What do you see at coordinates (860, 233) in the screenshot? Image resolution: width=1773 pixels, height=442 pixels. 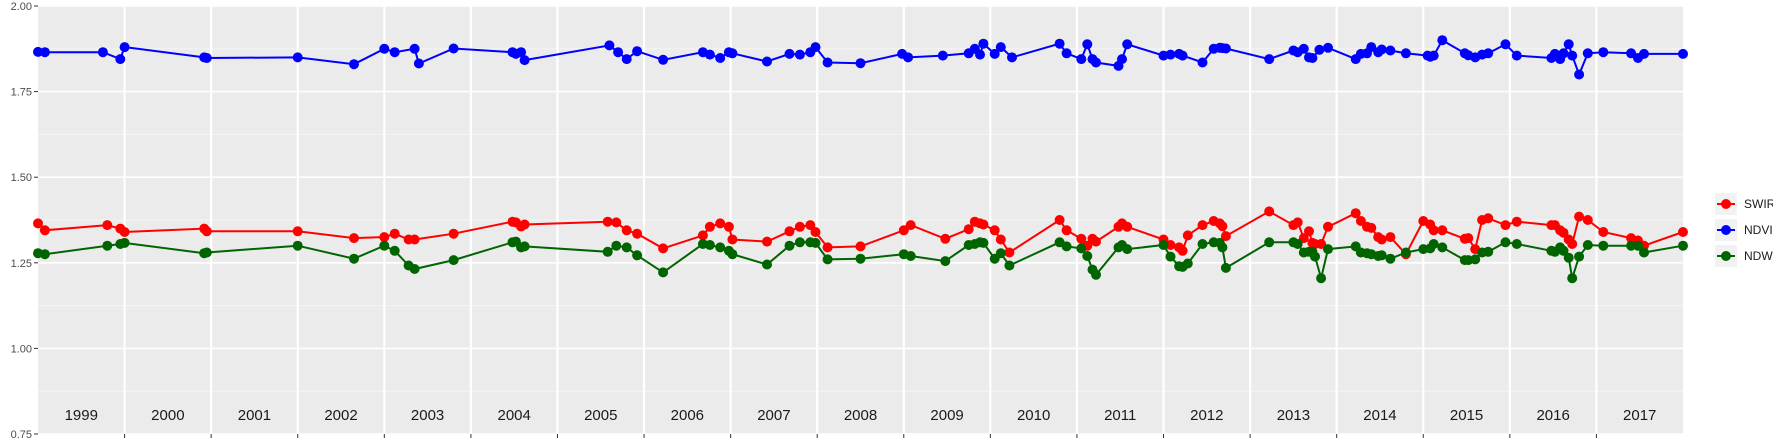 I see `series-swir` at bounding box center [860, 233].